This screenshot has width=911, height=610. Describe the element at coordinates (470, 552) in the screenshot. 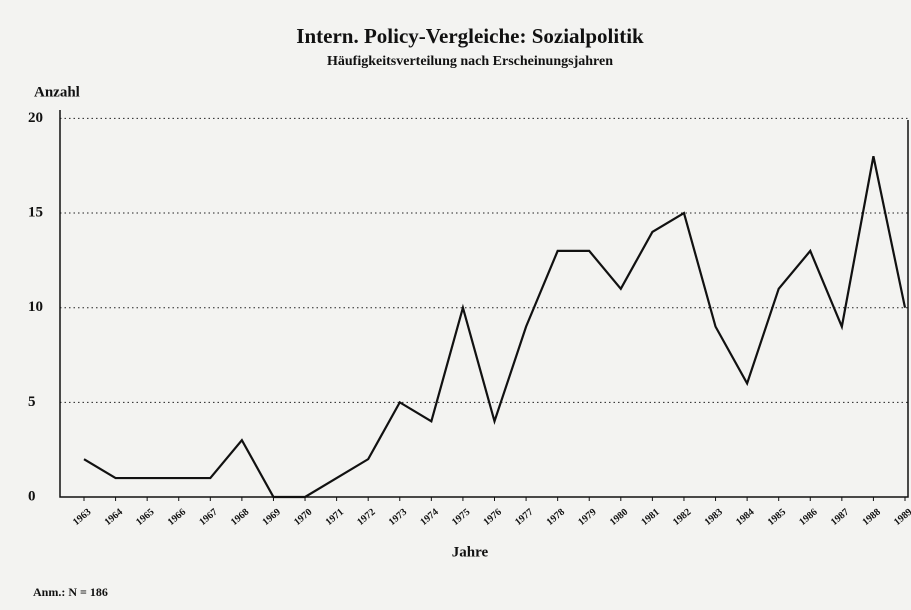

I see `x-axis-label: Jahre` at that location.